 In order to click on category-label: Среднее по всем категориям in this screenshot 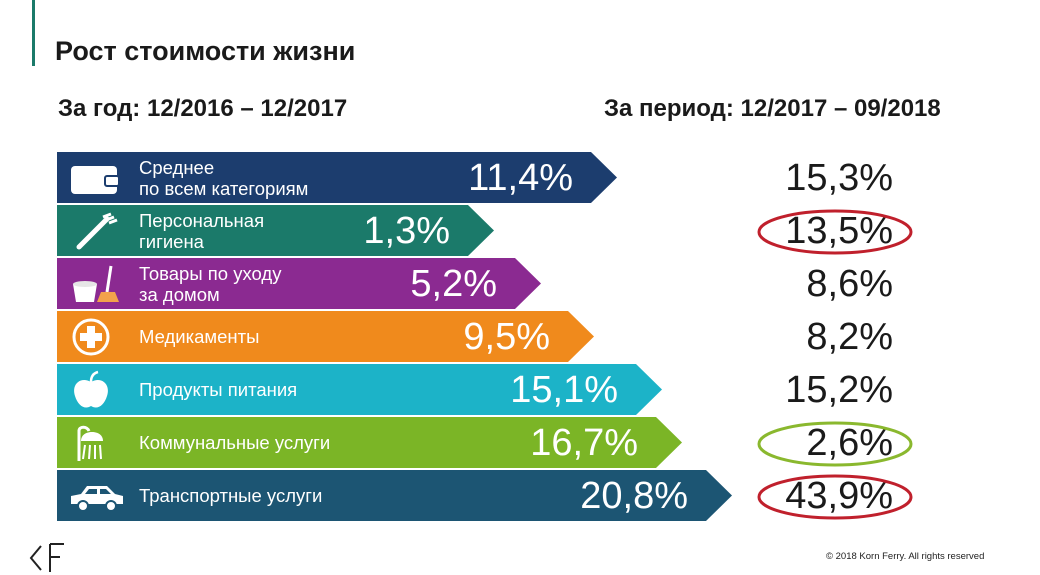, I will do `click(224, 177)`.